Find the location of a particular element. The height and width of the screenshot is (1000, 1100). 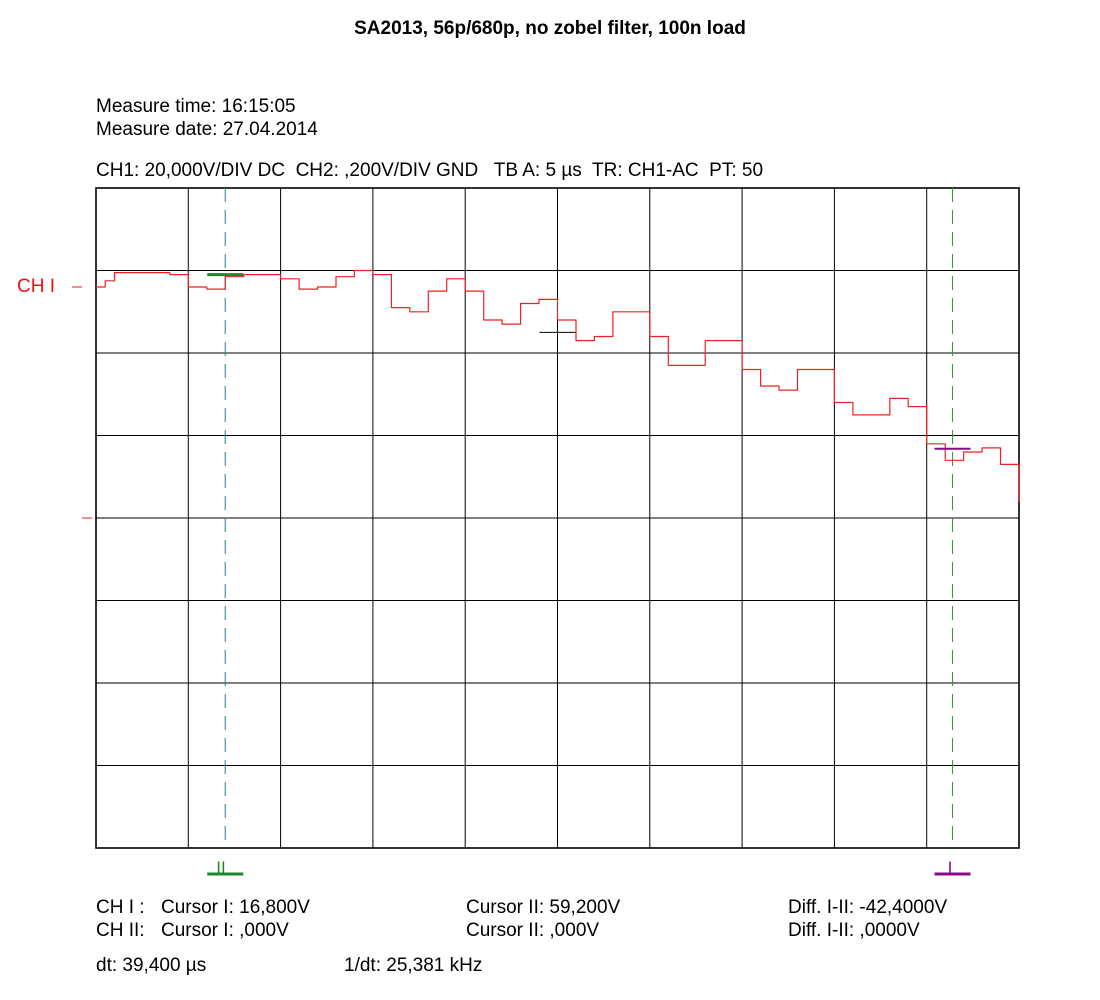

ch2-readout-label: CH II: is located at coordinates (120, 930).